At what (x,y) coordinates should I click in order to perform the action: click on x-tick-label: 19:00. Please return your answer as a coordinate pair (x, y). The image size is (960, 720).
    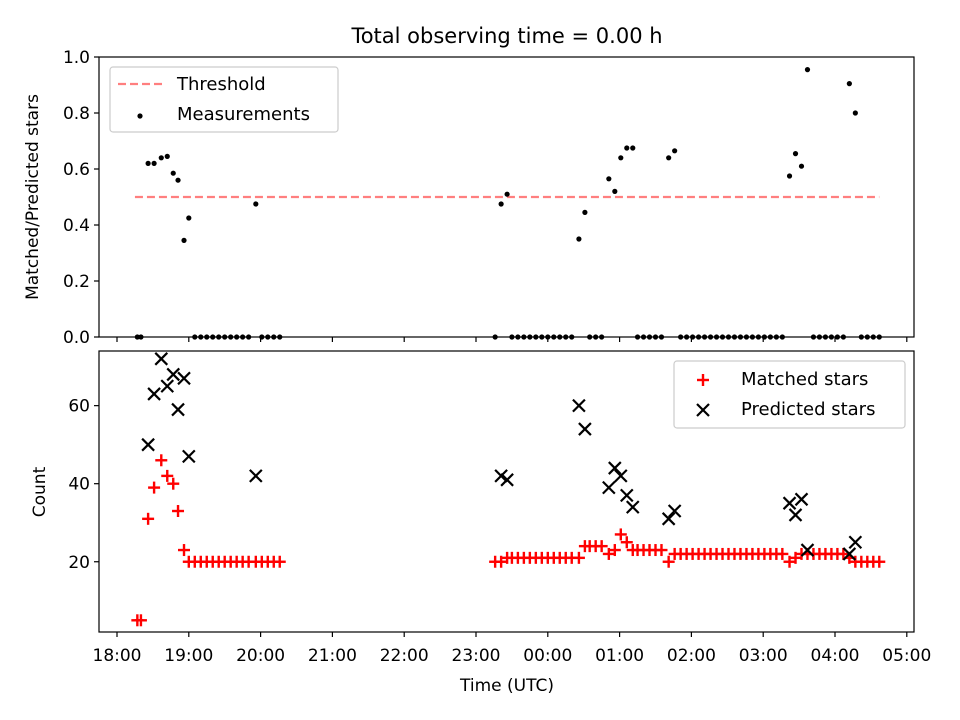
    Looking at the image, I should click on (188, 656).